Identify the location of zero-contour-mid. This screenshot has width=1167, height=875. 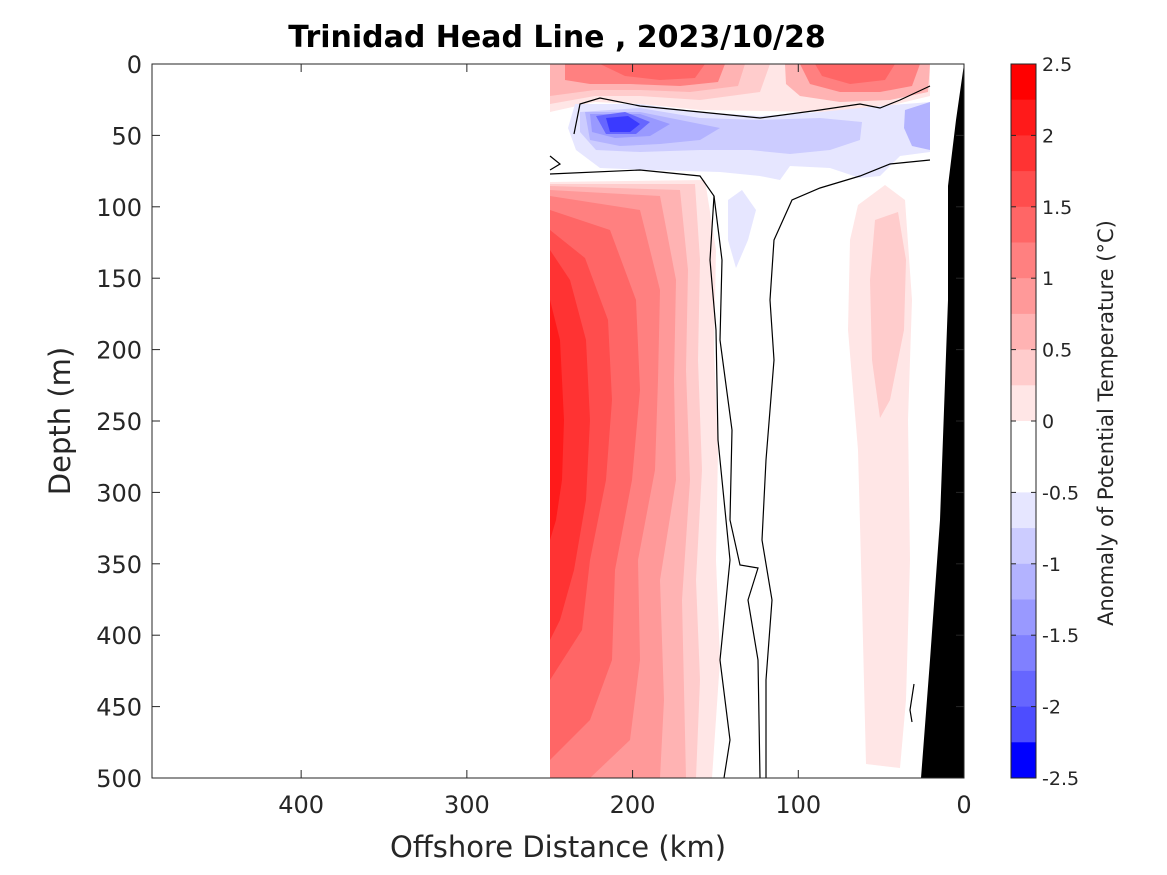
(737, 486).